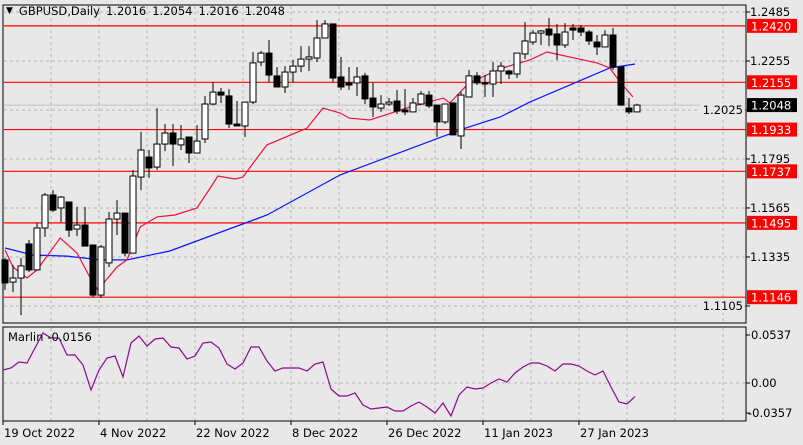 This screenshot has width=803, height=445. What do you see at coordinates (771, 130) in the screenshot?
I see `level-label: 1.1933` at bounding box center [771, 130].